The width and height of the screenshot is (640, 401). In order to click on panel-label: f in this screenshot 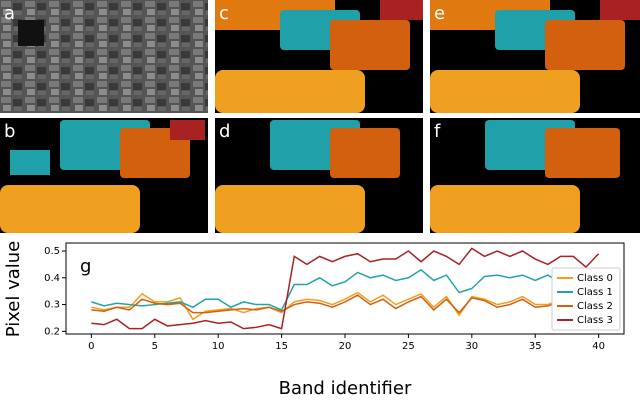, I will do `click(437, 131)`.